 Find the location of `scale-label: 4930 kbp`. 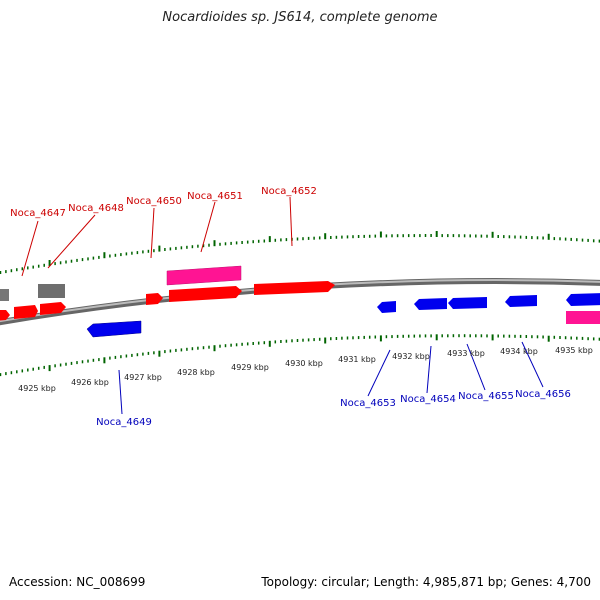

scale-label: 4930 kbp is located at coordinates (304, 363).